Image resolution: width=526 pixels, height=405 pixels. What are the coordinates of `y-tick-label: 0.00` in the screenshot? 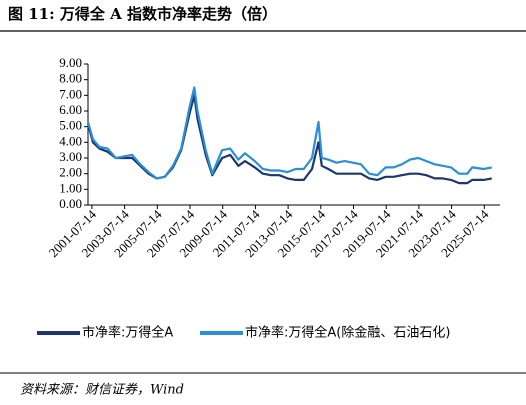 It's located at (70, 203).